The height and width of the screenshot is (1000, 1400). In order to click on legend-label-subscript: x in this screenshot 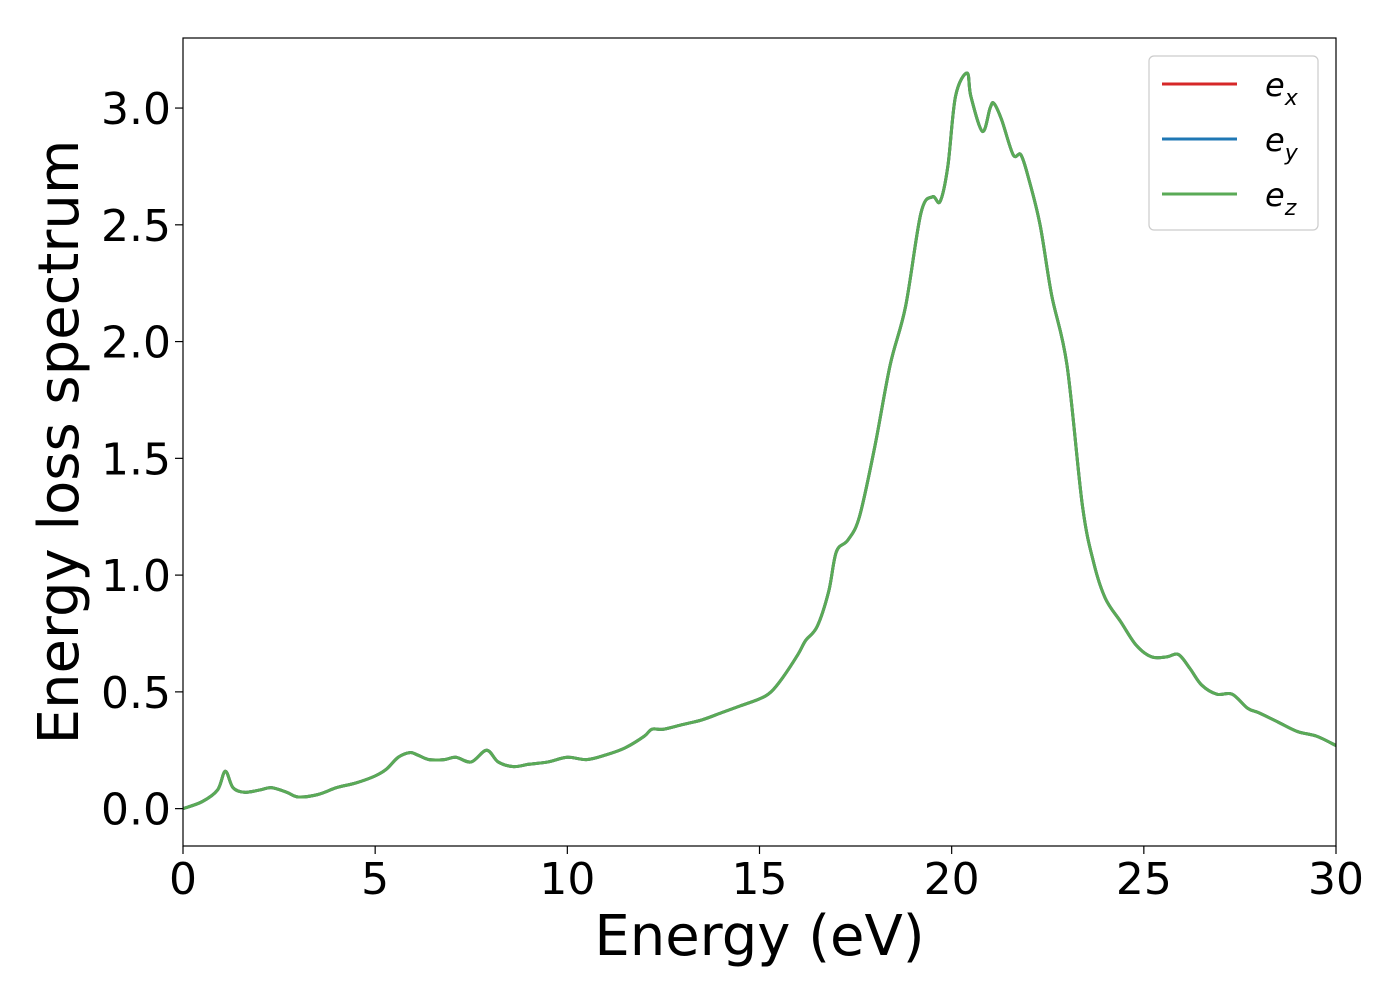, I will do `click(1291, 98)`.